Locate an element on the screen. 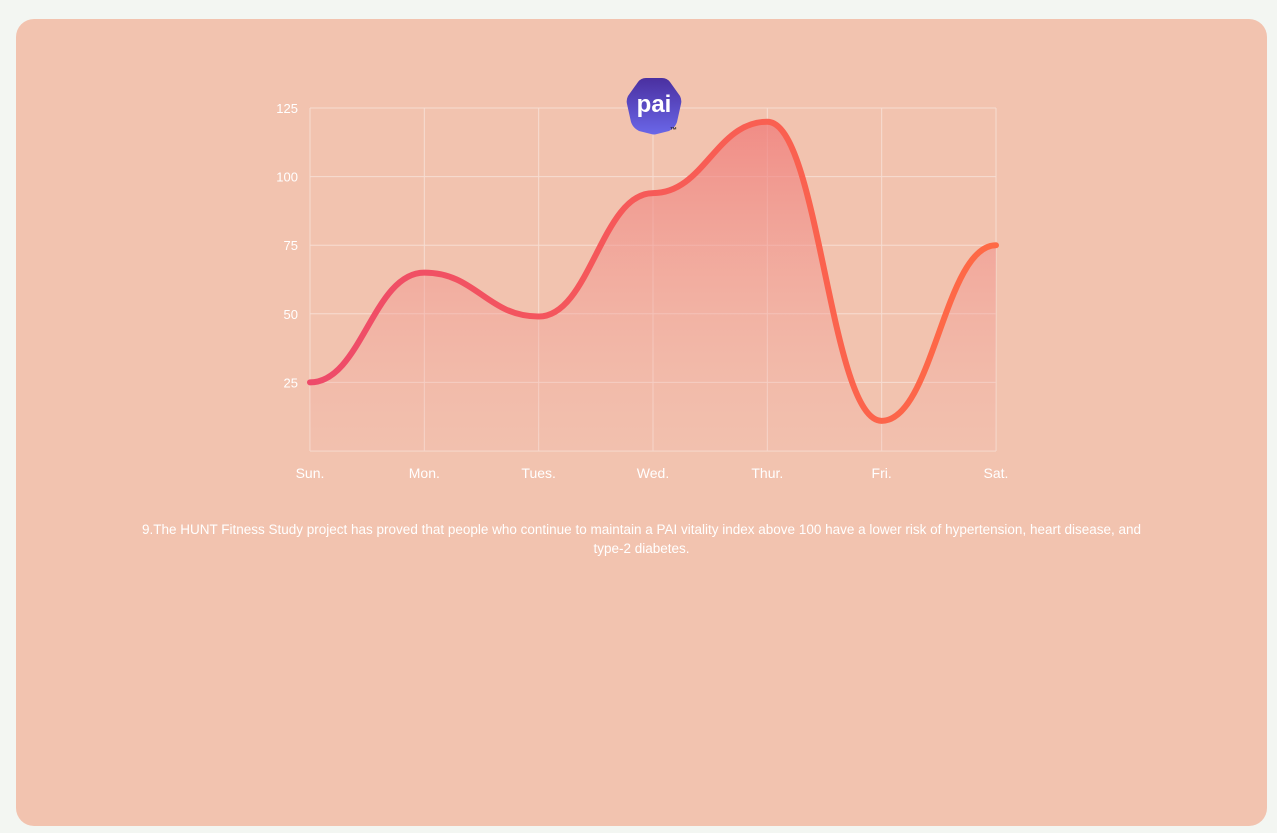  trademark-mark: ™ is located at coordinates (673, 130).